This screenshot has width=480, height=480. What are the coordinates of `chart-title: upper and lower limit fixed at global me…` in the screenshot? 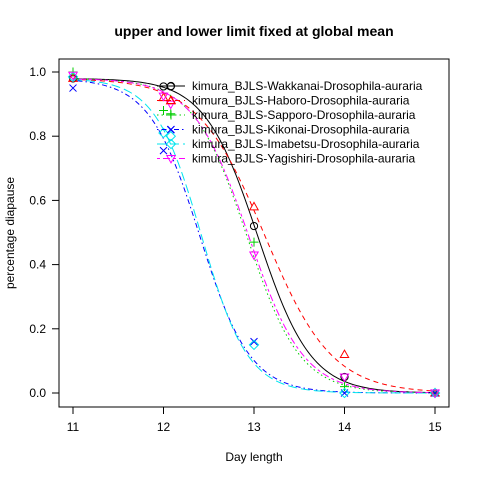 It's located at (253, 31).